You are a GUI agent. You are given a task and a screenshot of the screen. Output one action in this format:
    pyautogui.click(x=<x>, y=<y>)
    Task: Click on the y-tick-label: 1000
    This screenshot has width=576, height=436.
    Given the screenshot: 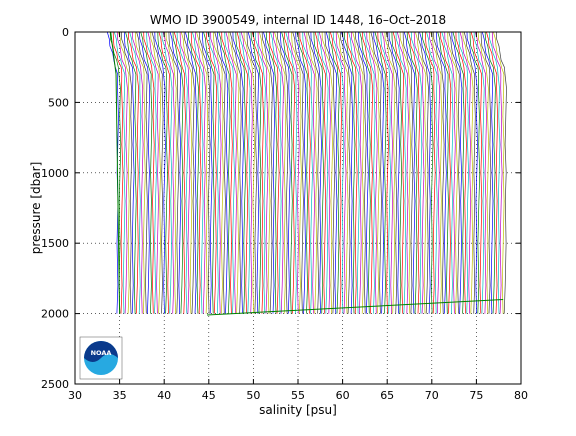 What is the action you would take?
    pyautogui.click(x=55, y=173)
    